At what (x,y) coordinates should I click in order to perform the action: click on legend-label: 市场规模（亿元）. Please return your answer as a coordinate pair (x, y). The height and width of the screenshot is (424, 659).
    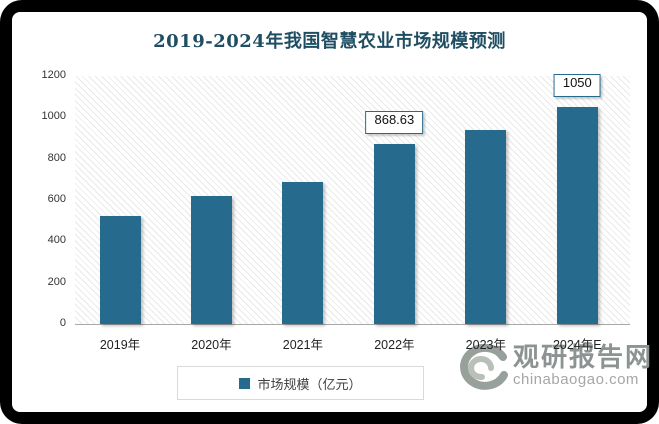
    Looking at the image, I should click on (309, 384).